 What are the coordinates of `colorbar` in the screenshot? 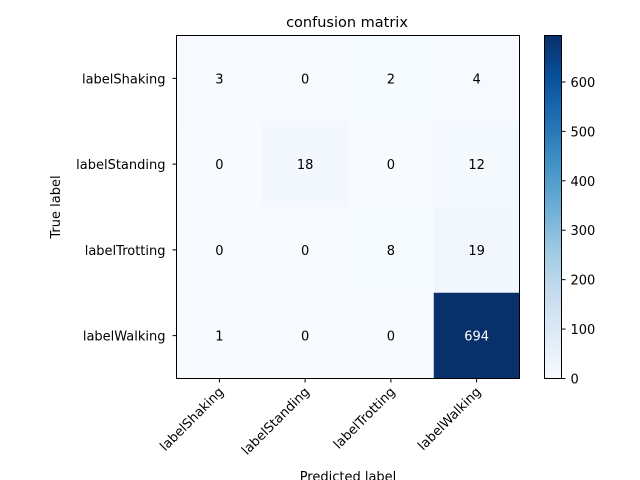 It's located at (553, 207).